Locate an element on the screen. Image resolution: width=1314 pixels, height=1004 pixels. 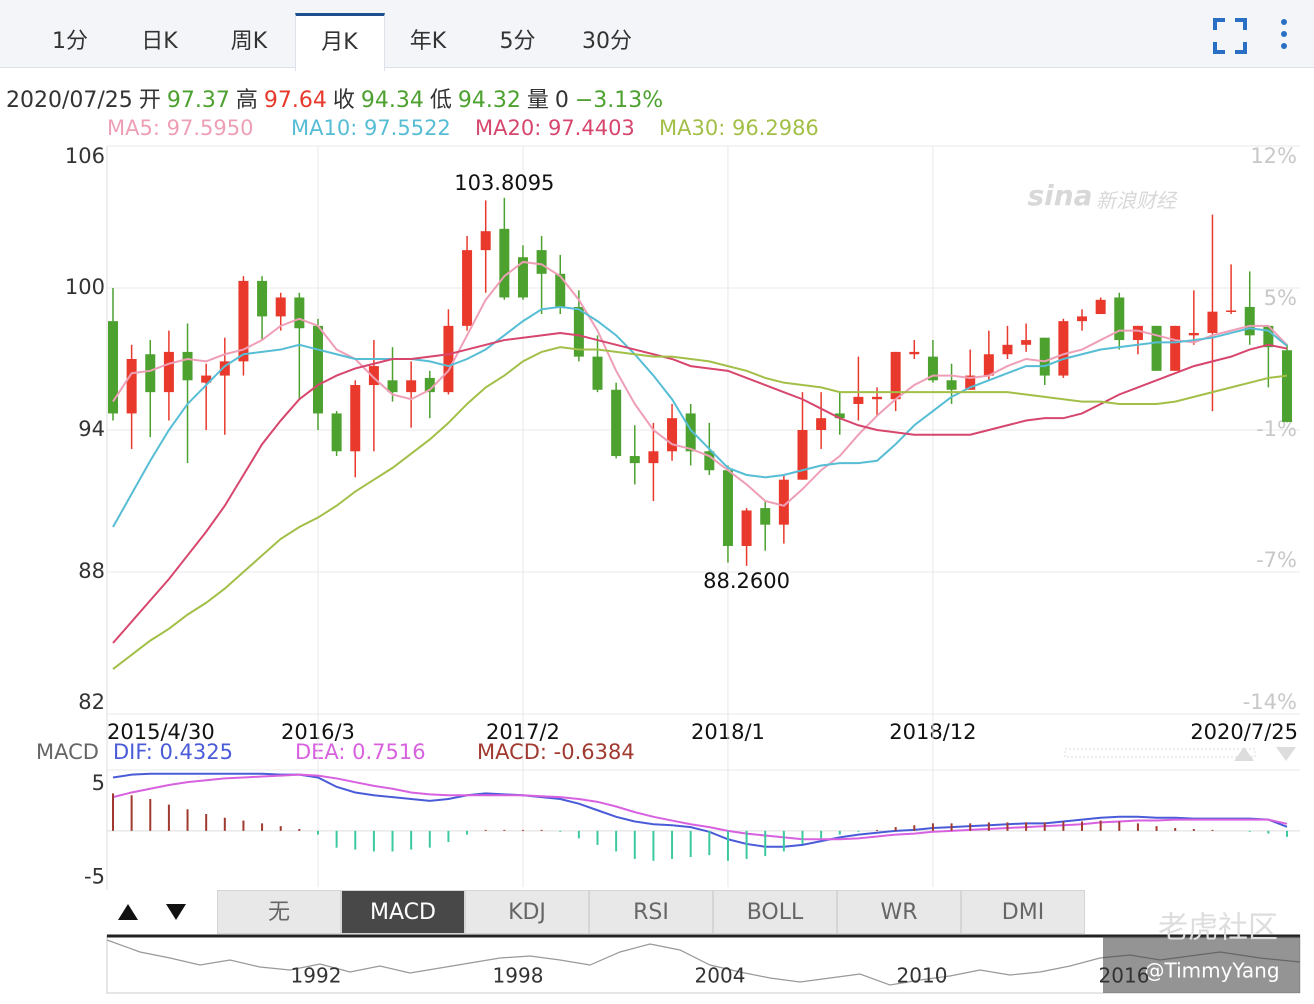
tab: 日K is located at coordinates (159, 41).